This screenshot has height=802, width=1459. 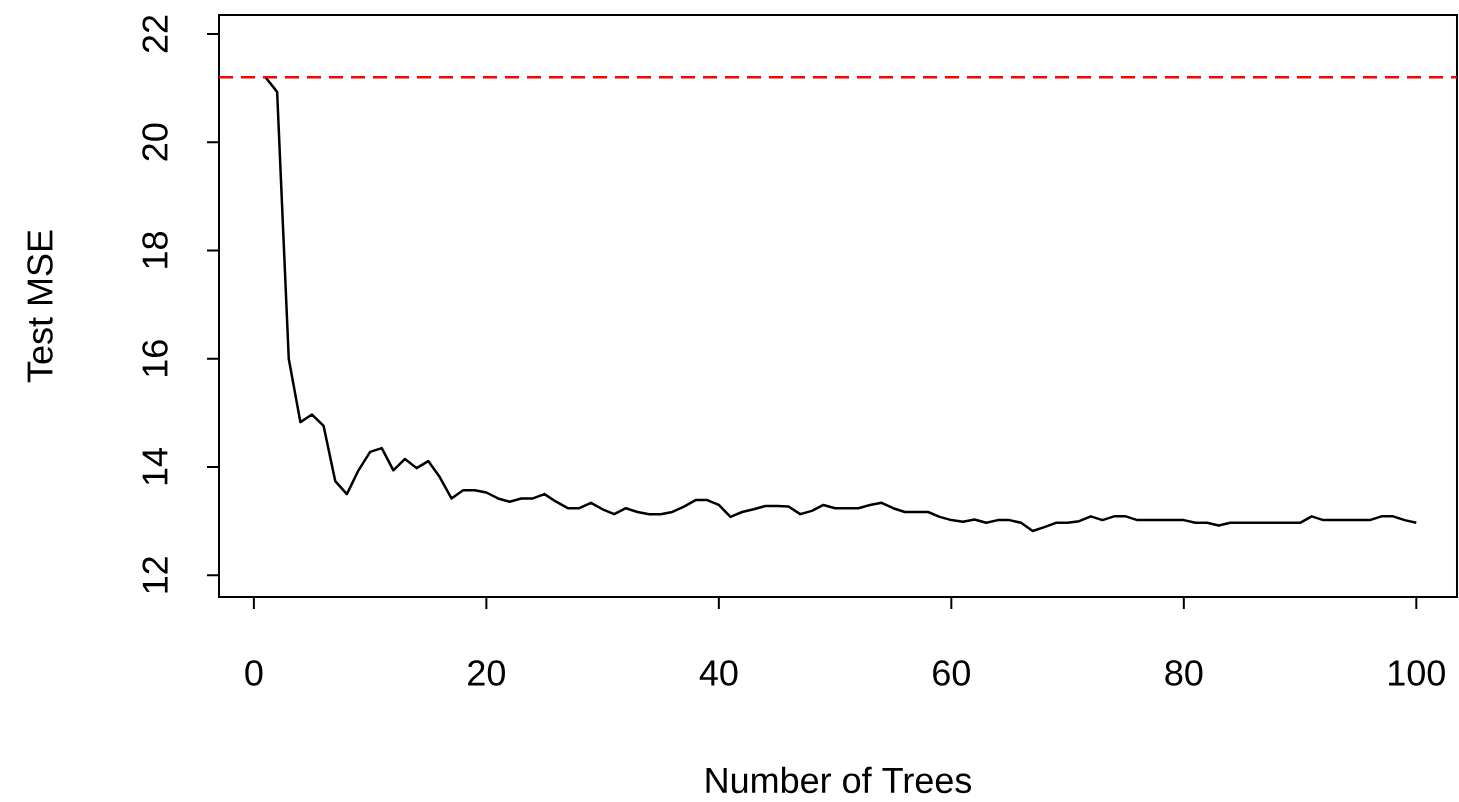 I want to click on x-tick-label: 20, so click(x=486, y=673).